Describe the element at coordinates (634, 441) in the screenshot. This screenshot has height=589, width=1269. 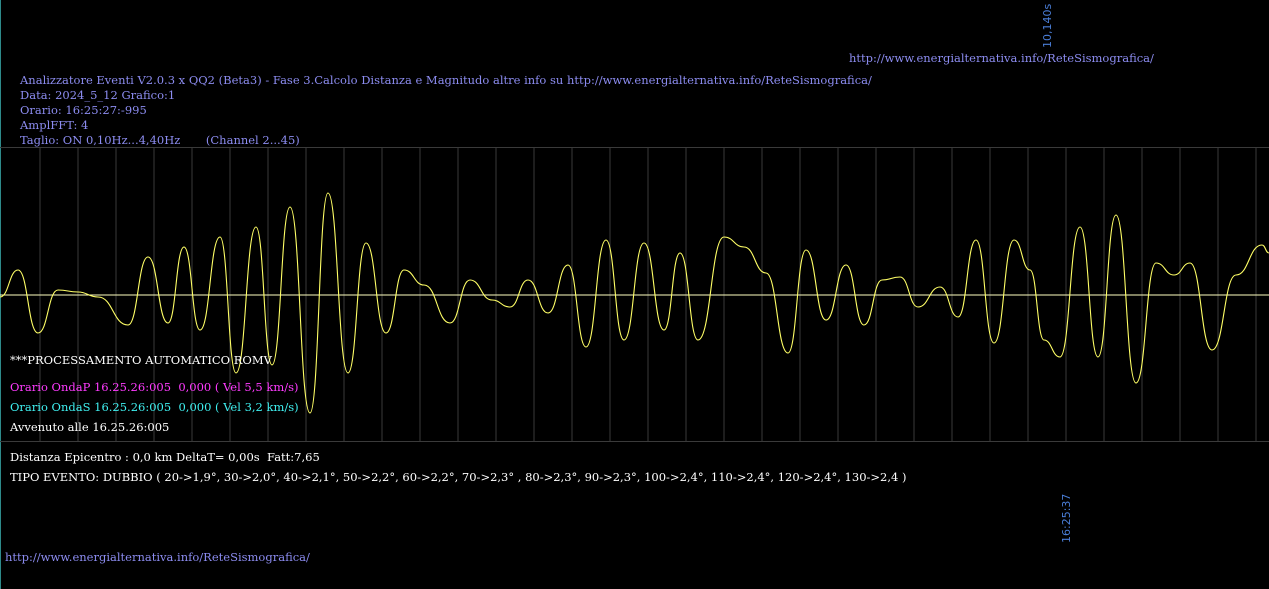
I see `plot-bottom-border` at that location.